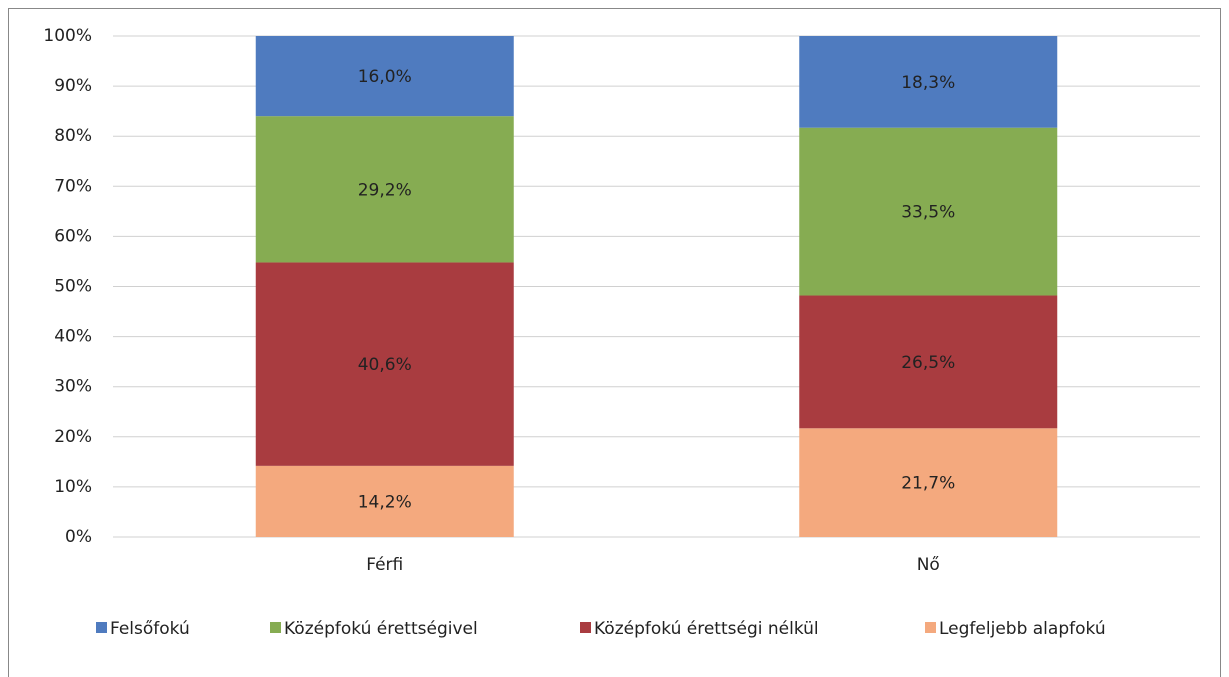 This screenshot has height=677, width=1229. Describe the element at coordinates (73, 236) in the screenshot. I see `y-tick-label: 60%` at that location.